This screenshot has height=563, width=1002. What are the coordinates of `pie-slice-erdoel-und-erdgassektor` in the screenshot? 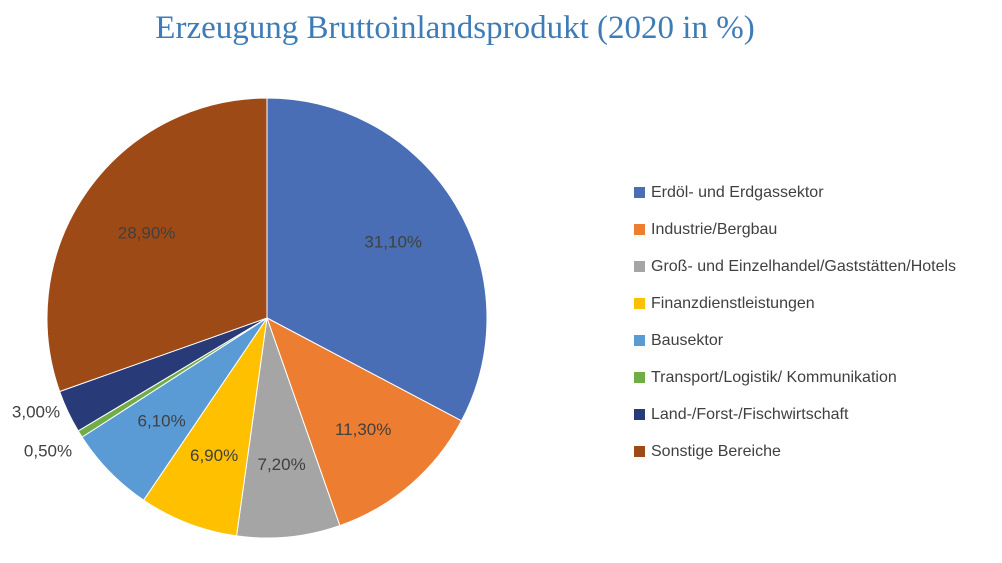 It's located at (377, 259).